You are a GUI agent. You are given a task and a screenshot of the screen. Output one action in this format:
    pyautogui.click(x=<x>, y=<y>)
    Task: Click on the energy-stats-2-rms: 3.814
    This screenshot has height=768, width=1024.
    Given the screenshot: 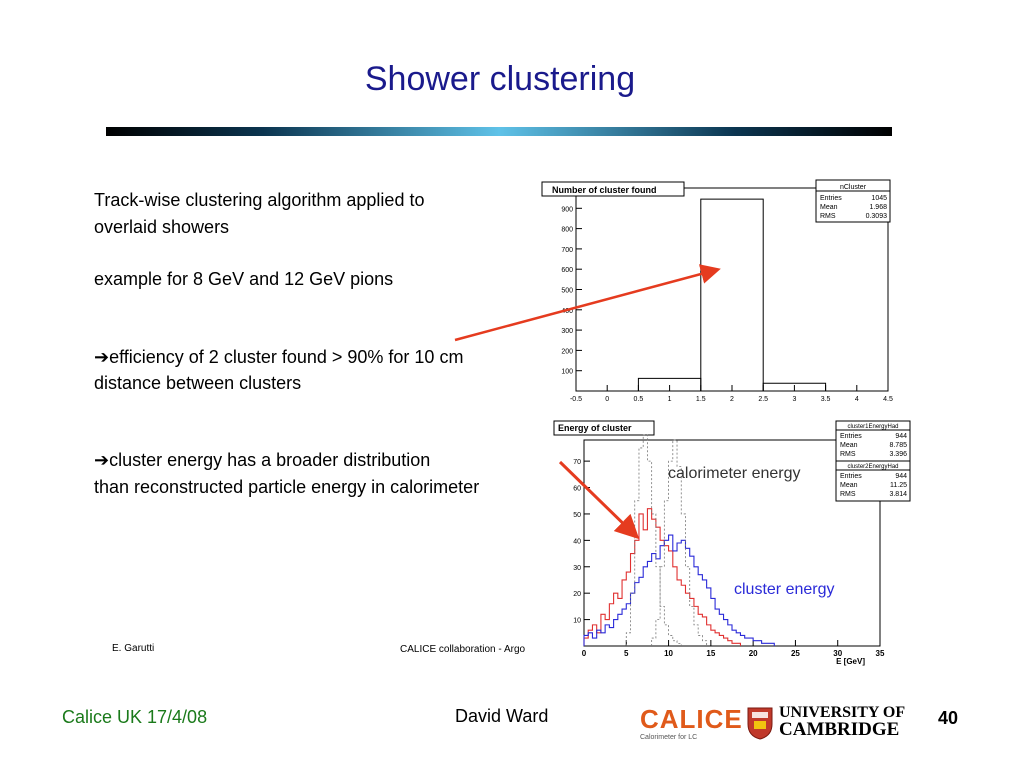 What is the action you would take?
    pyautogui.click(x=898, y=494)
    